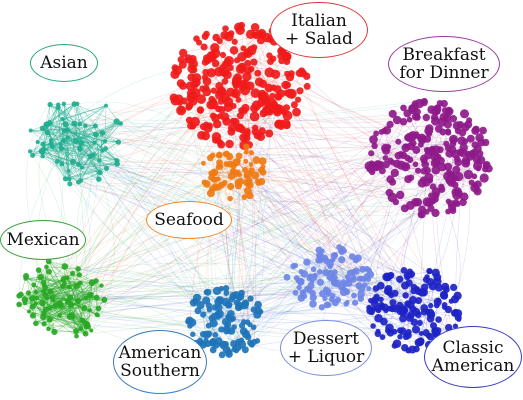  What do you see at coordinates (64, 63) in the screenshot?
I see `cluster-label-asian: Asian` at bounding box center [64, 63].